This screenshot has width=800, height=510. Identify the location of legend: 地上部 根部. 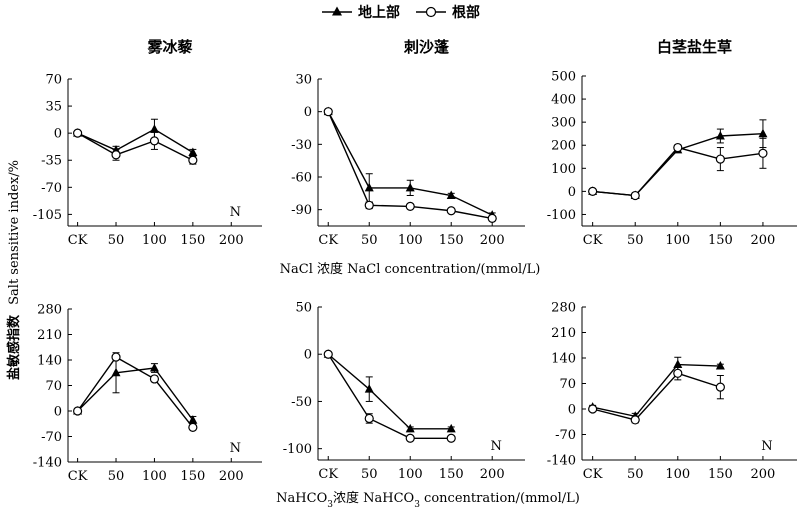
(401, 12).